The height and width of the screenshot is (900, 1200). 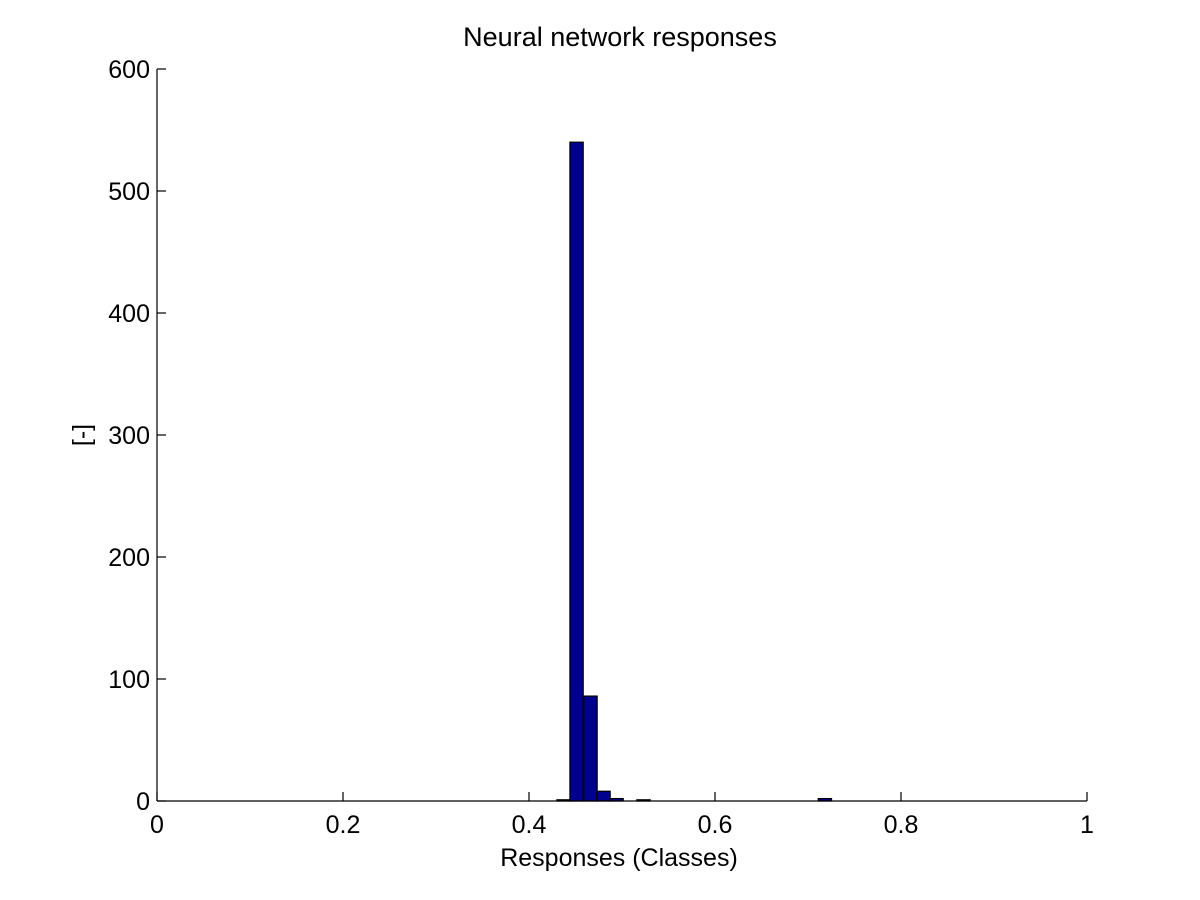 I want to click on chart-title: Neural network responses, so click(x=620, y=37).